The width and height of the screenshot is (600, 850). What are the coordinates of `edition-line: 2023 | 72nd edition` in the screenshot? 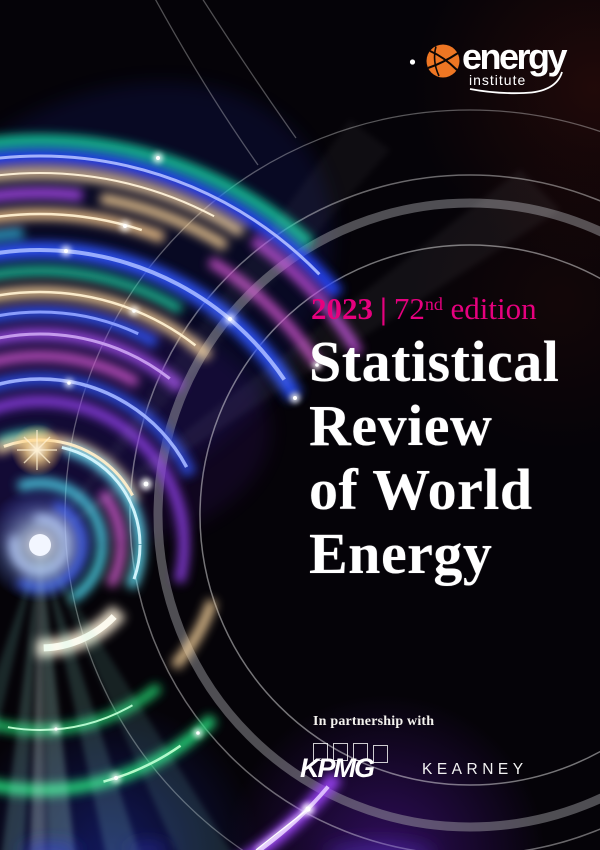 It's located at (424, 306).